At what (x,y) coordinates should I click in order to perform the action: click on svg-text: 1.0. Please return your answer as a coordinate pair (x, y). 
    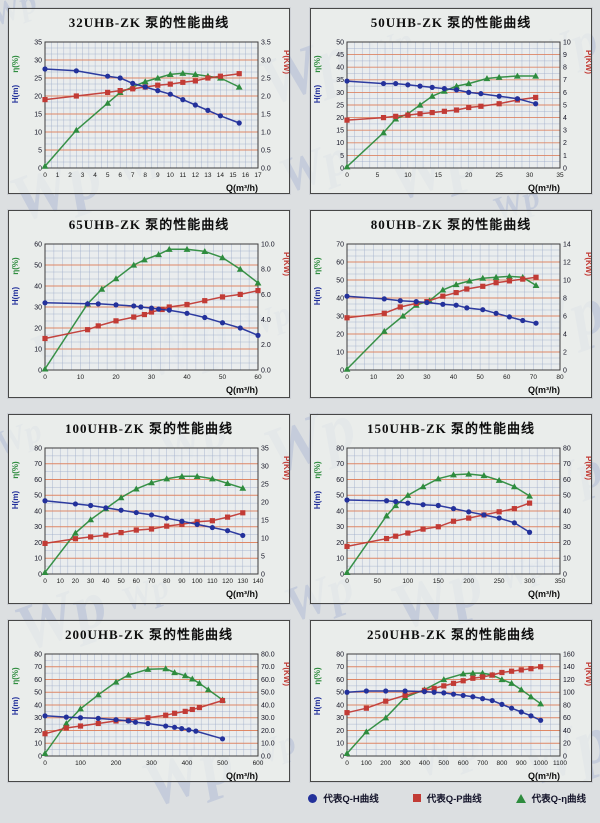
    Looking at the image, I should click on (266, 132).